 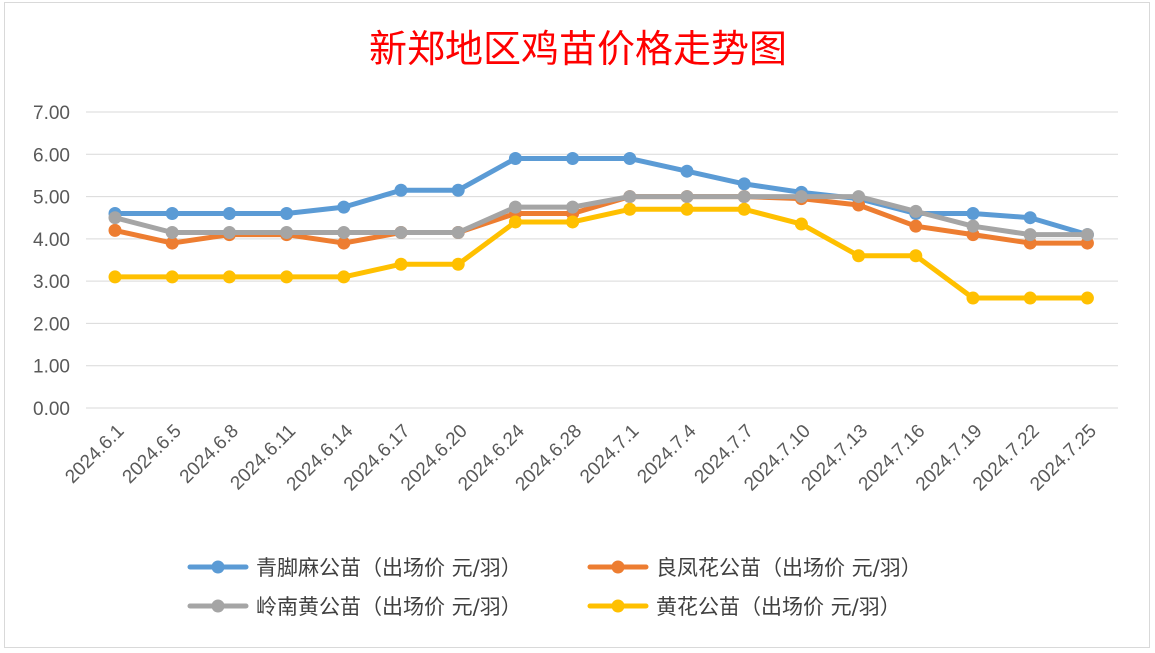 What do you see at coordinates (51, 240) in the screenshot?
I see `y-tick-label: 4.00` at bounding box center [51, 240].